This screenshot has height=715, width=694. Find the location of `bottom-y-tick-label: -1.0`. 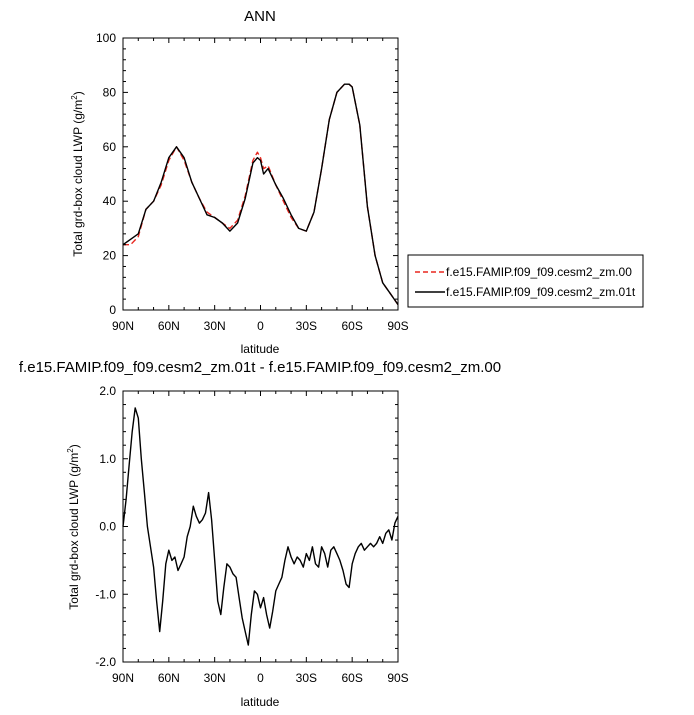

bottom-y-tick-label: -1.0 is located at coordinates (105, 594).